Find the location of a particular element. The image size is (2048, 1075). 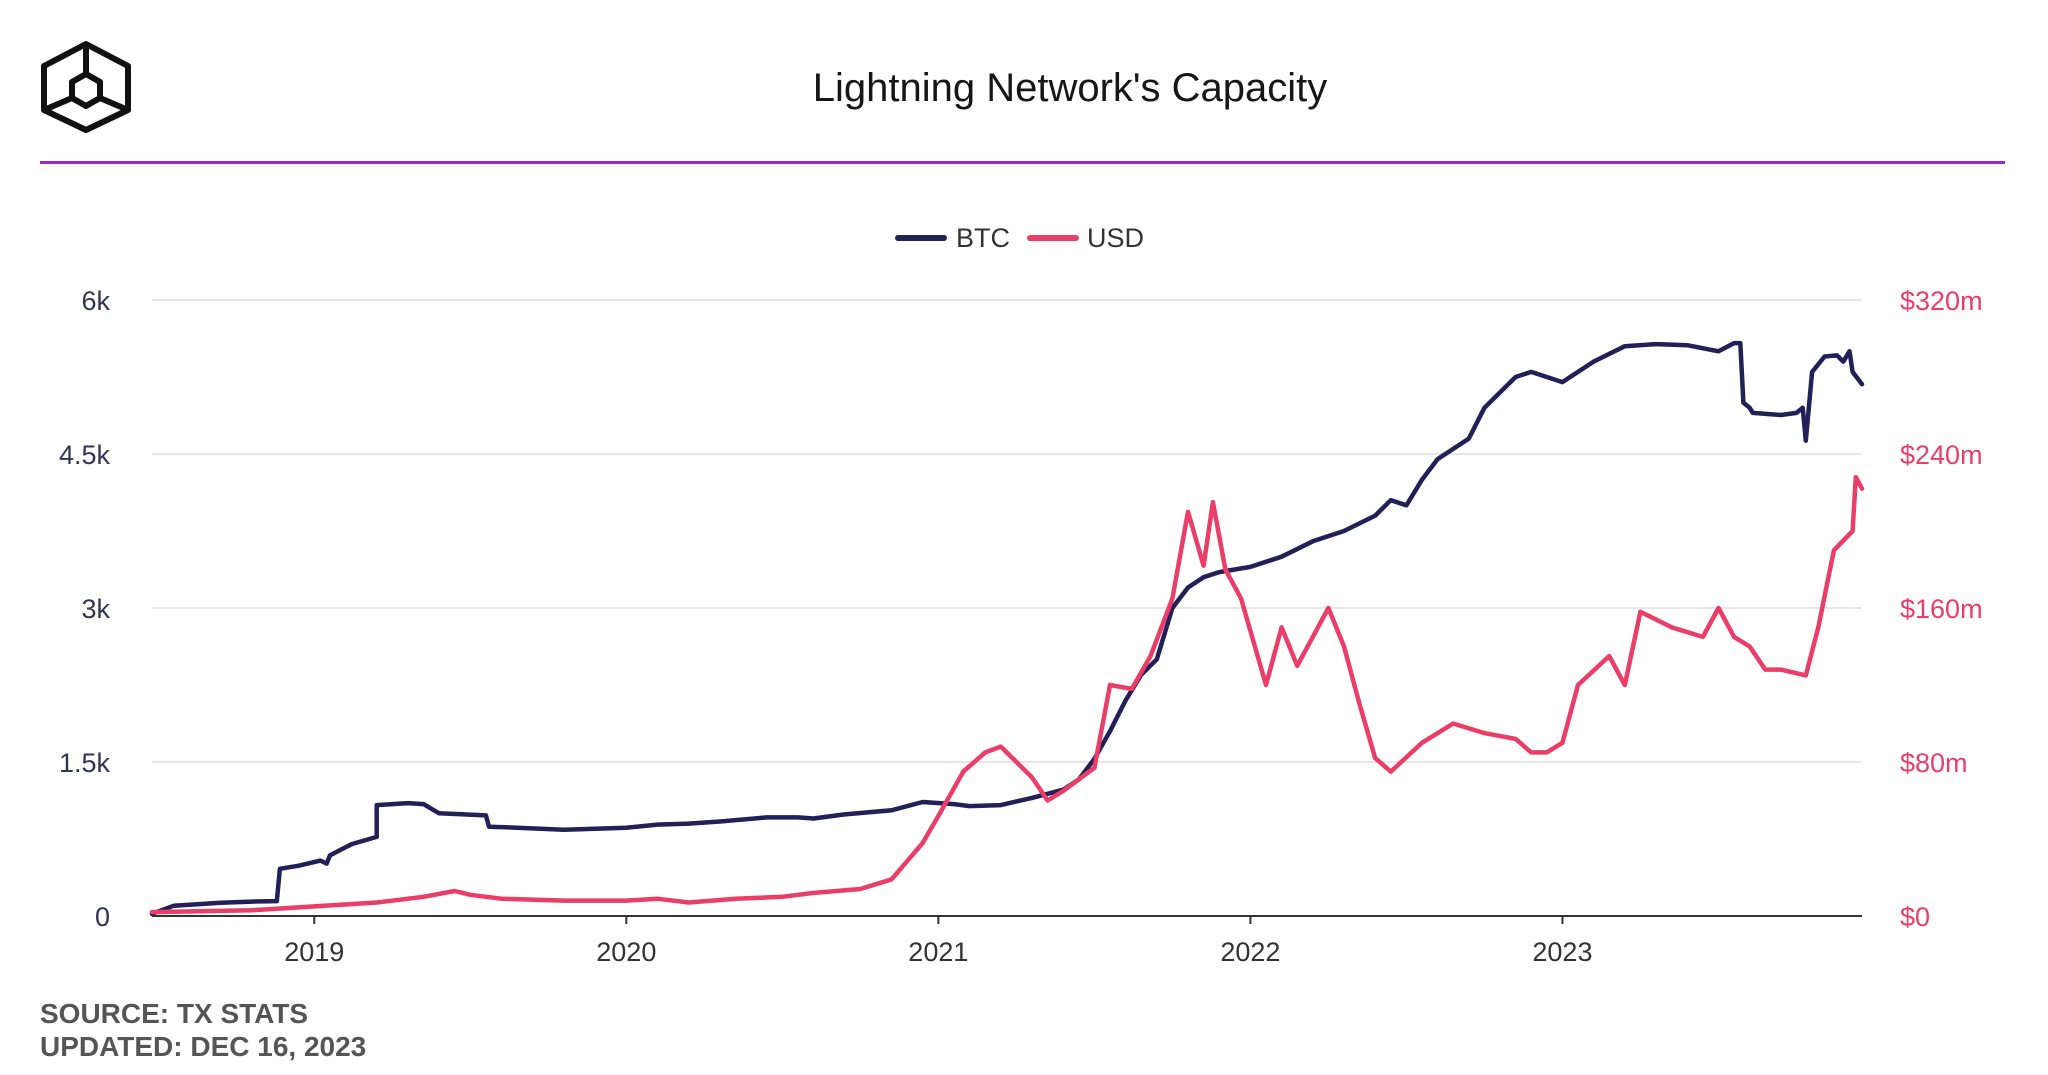

x-tick-label: 2022 is located at coordinates (1250, 952).